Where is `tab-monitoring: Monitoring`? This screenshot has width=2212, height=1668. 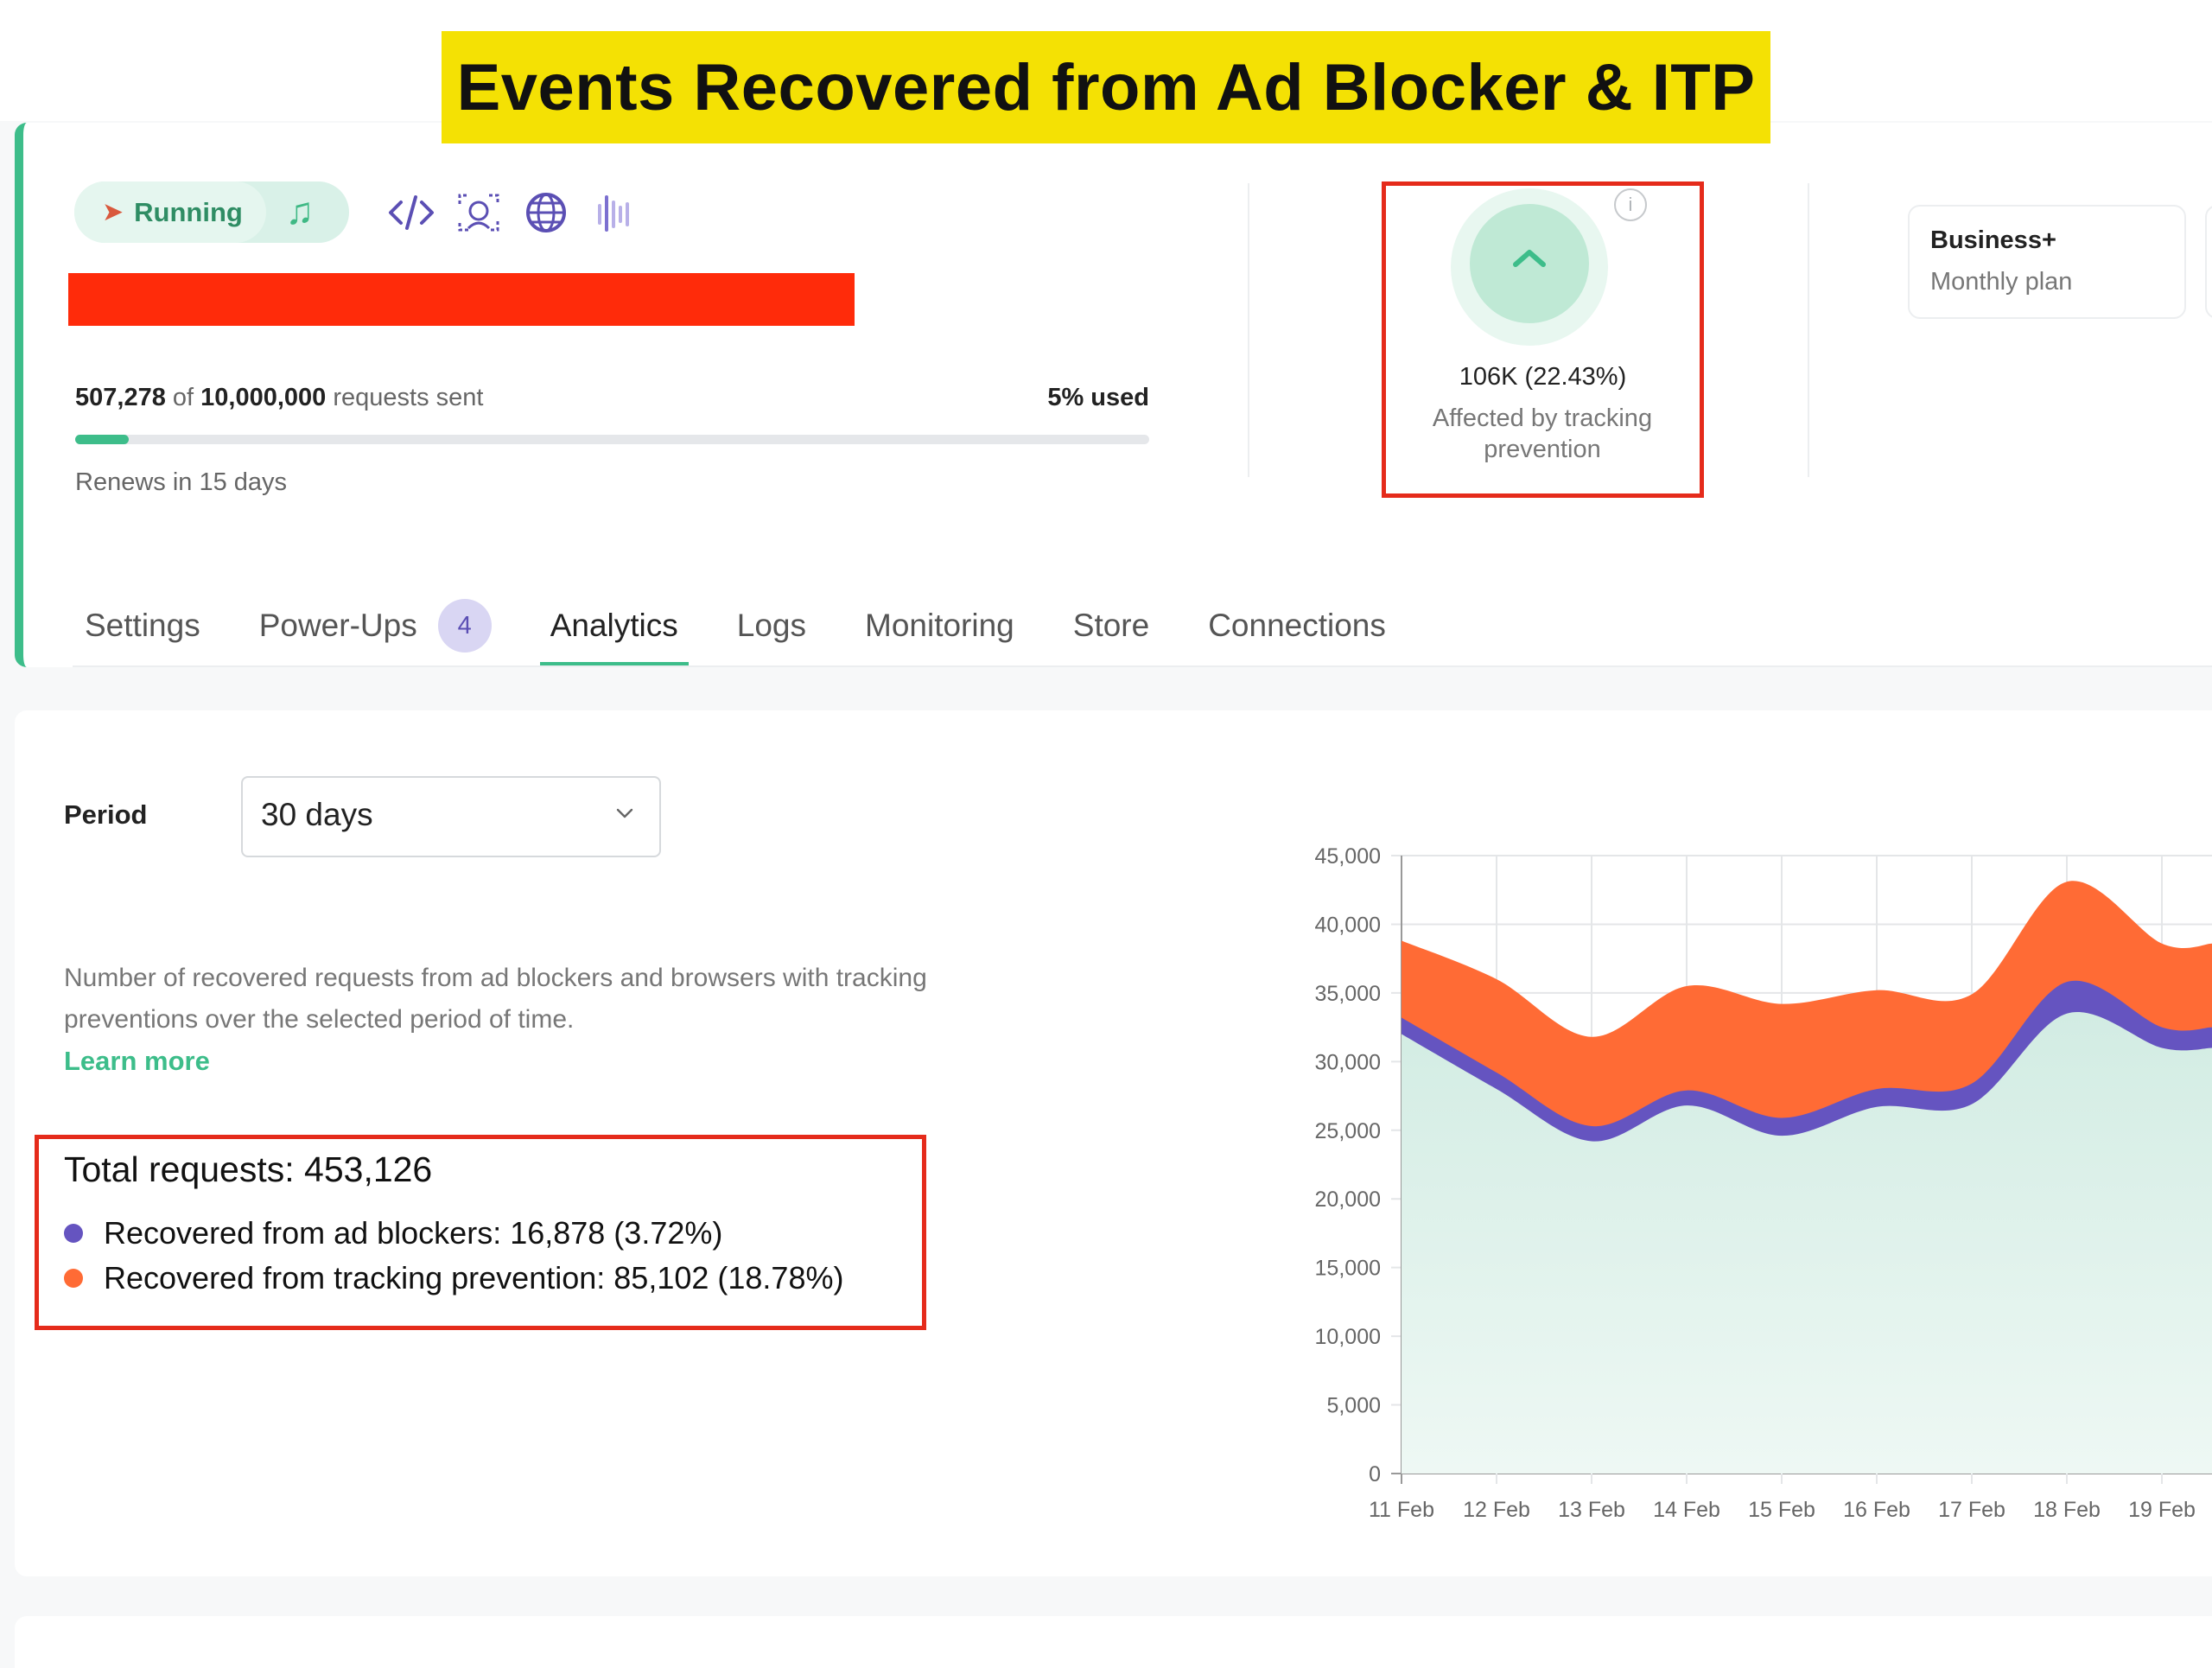
tab-monitoring: Monitoring is located at coordinates (940, 625).